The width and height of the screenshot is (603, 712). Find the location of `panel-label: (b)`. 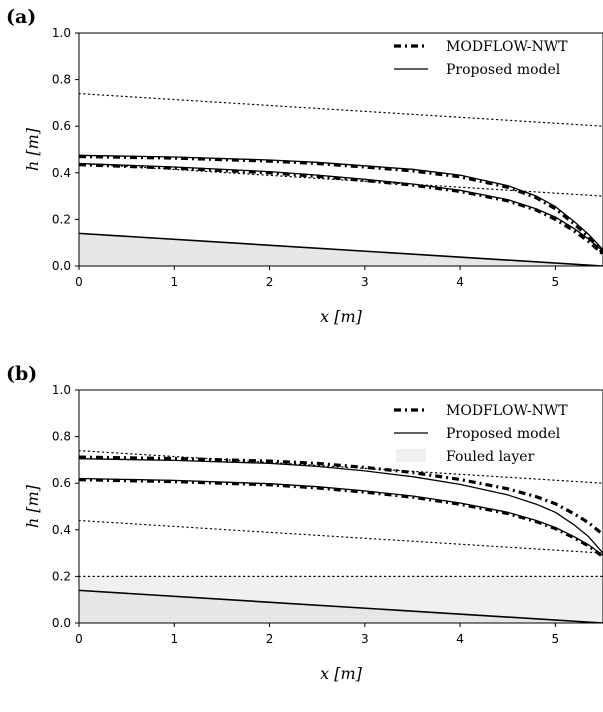

panel-label: (b) is located at coordinates (21, 374).